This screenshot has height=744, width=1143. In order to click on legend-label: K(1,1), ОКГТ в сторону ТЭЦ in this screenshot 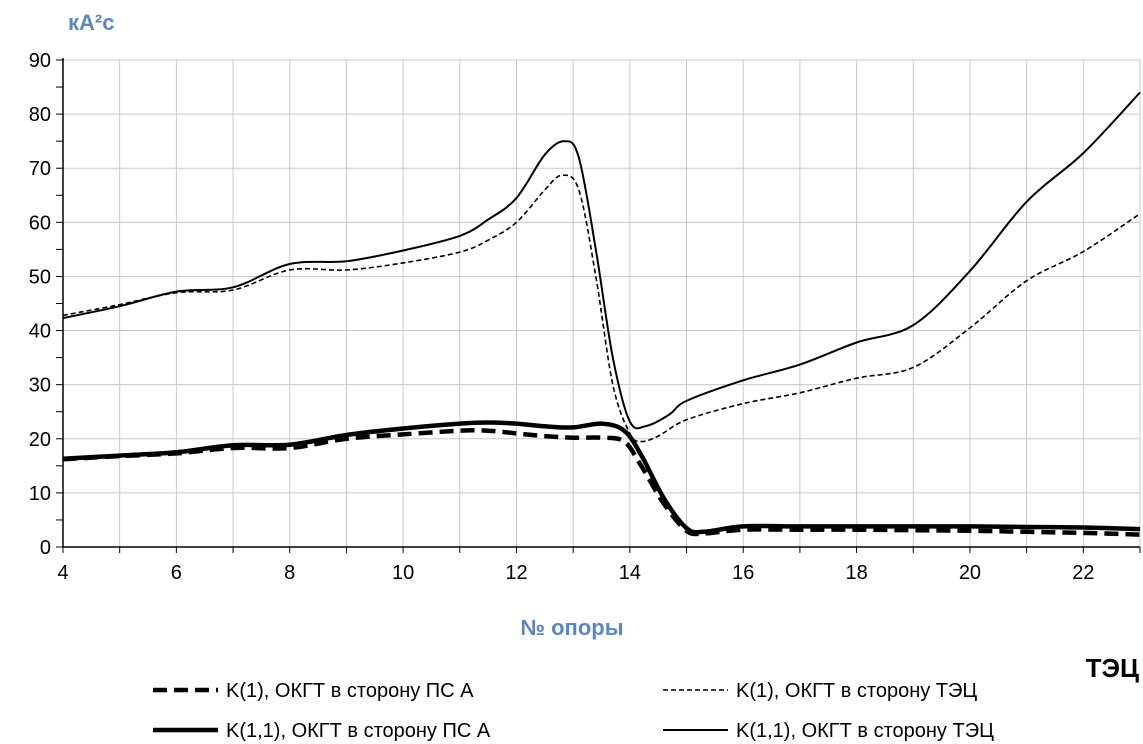, I will do `click(865, 731)`.